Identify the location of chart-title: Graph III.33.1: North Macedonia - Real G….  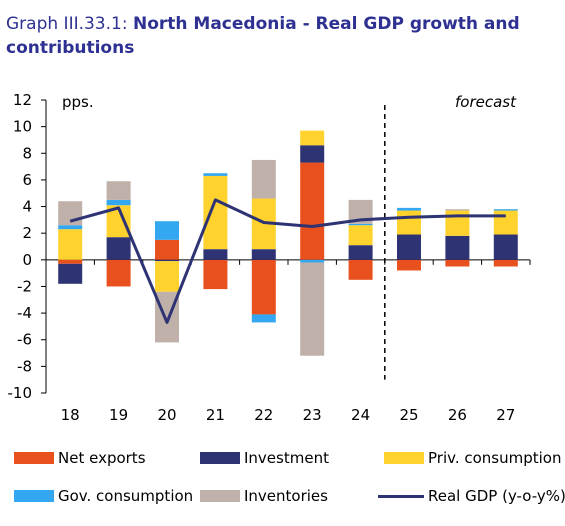
(281, 36).